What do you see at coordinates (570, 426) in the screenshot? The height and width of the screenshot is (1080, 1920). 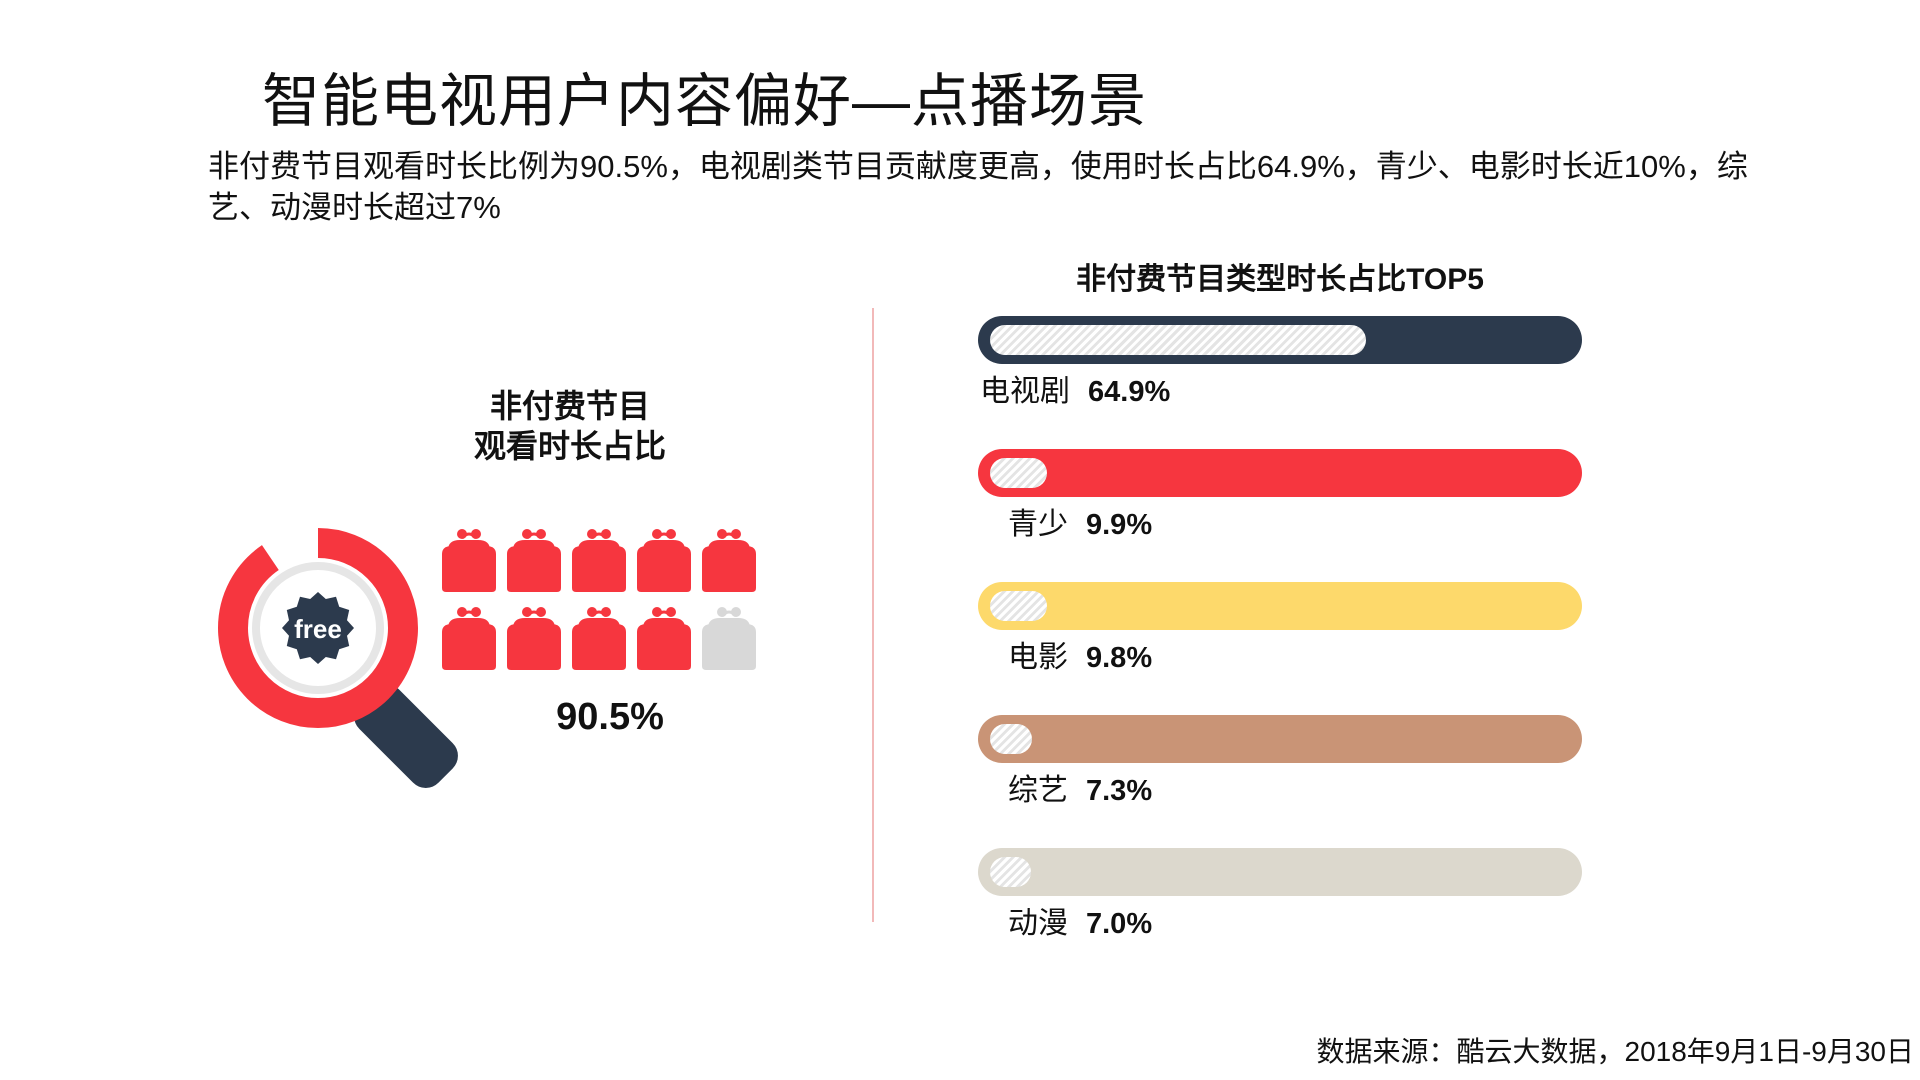 I see `left-panel-heading: 非付费节目 观看时长占比` at bounding box center [570, 426].